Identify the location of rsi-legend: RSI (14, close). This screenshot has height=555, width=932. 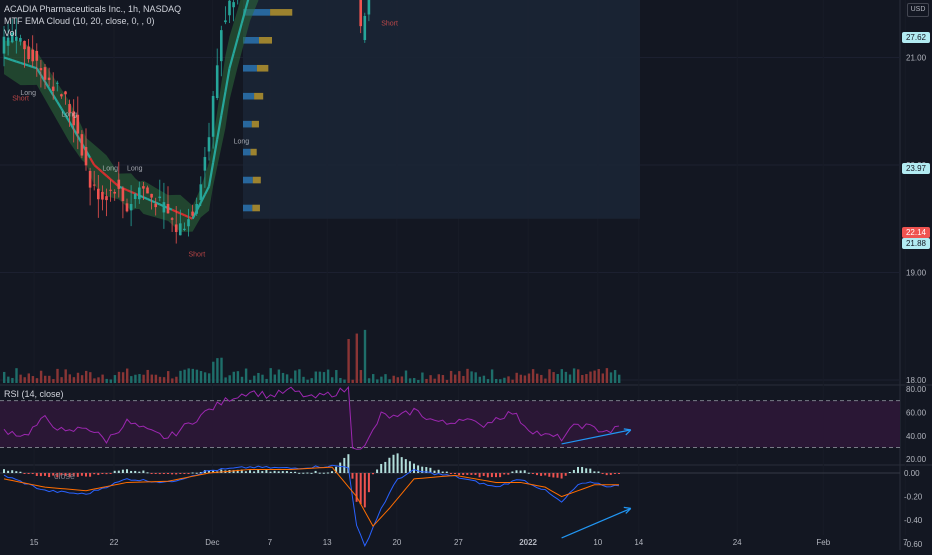
(34, 394).